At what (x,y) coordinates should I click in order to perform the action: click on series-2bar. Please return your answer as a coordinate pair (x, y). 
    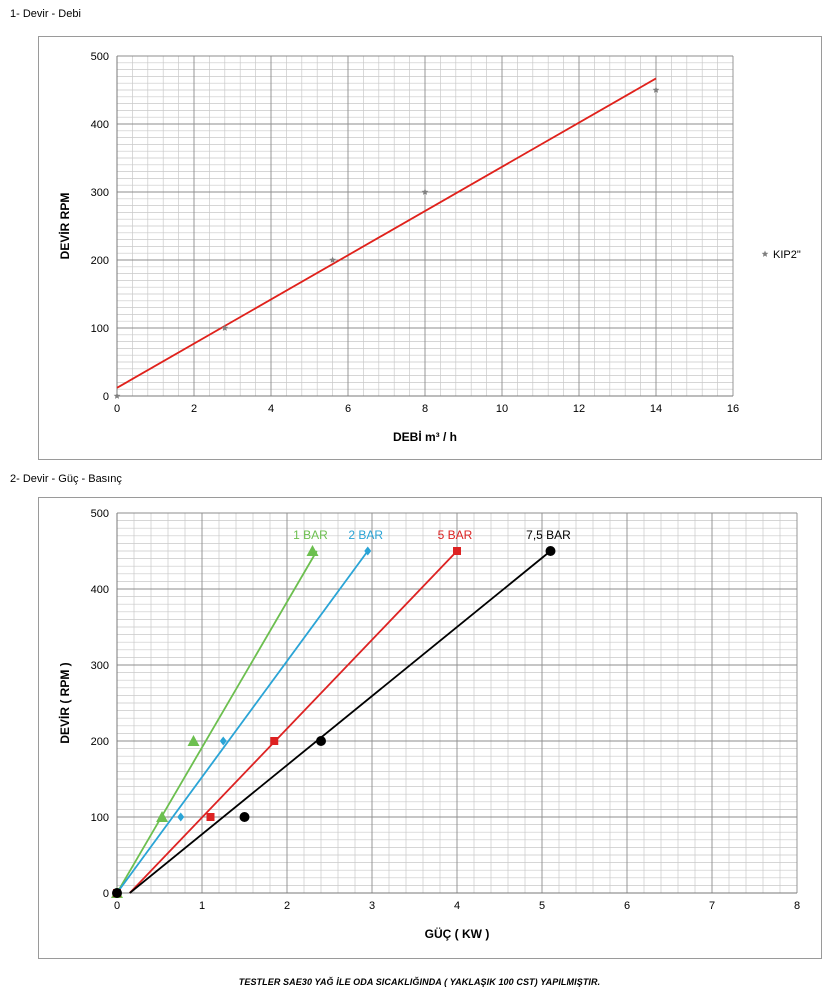
    Looking at the image, I should click on (242, 722).